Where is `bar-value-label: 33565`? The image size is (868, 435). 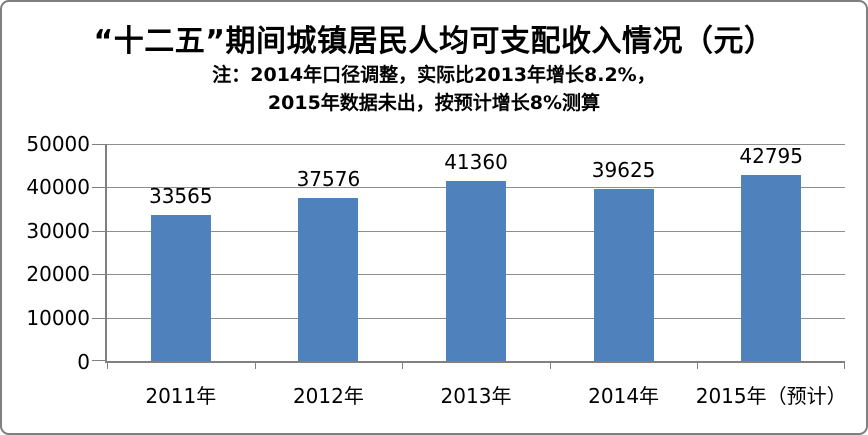 bar-value-label: 33565 is located at coordinates (180, 196).